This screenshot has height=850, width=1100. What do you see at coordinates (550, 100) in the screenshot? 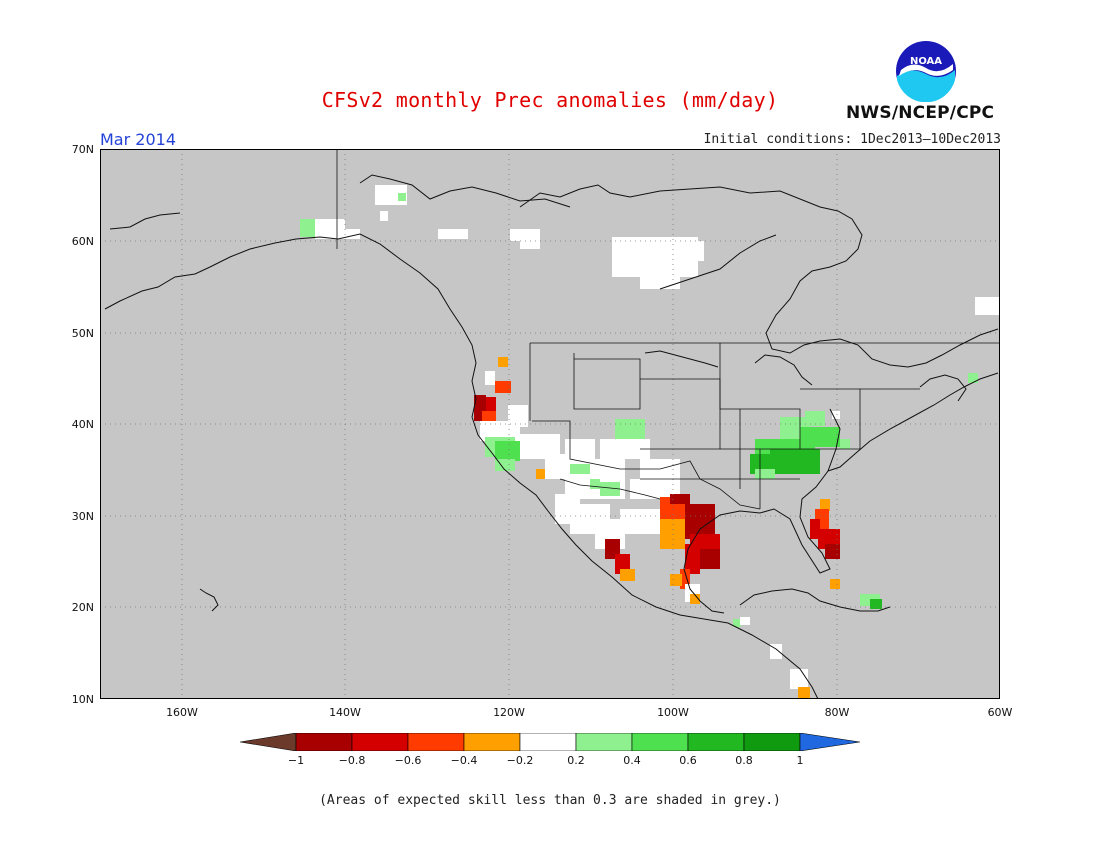
I see `map-title: CFSv2 monthly Prec anomalies (mm/day)` at bounding box center [550, 100].